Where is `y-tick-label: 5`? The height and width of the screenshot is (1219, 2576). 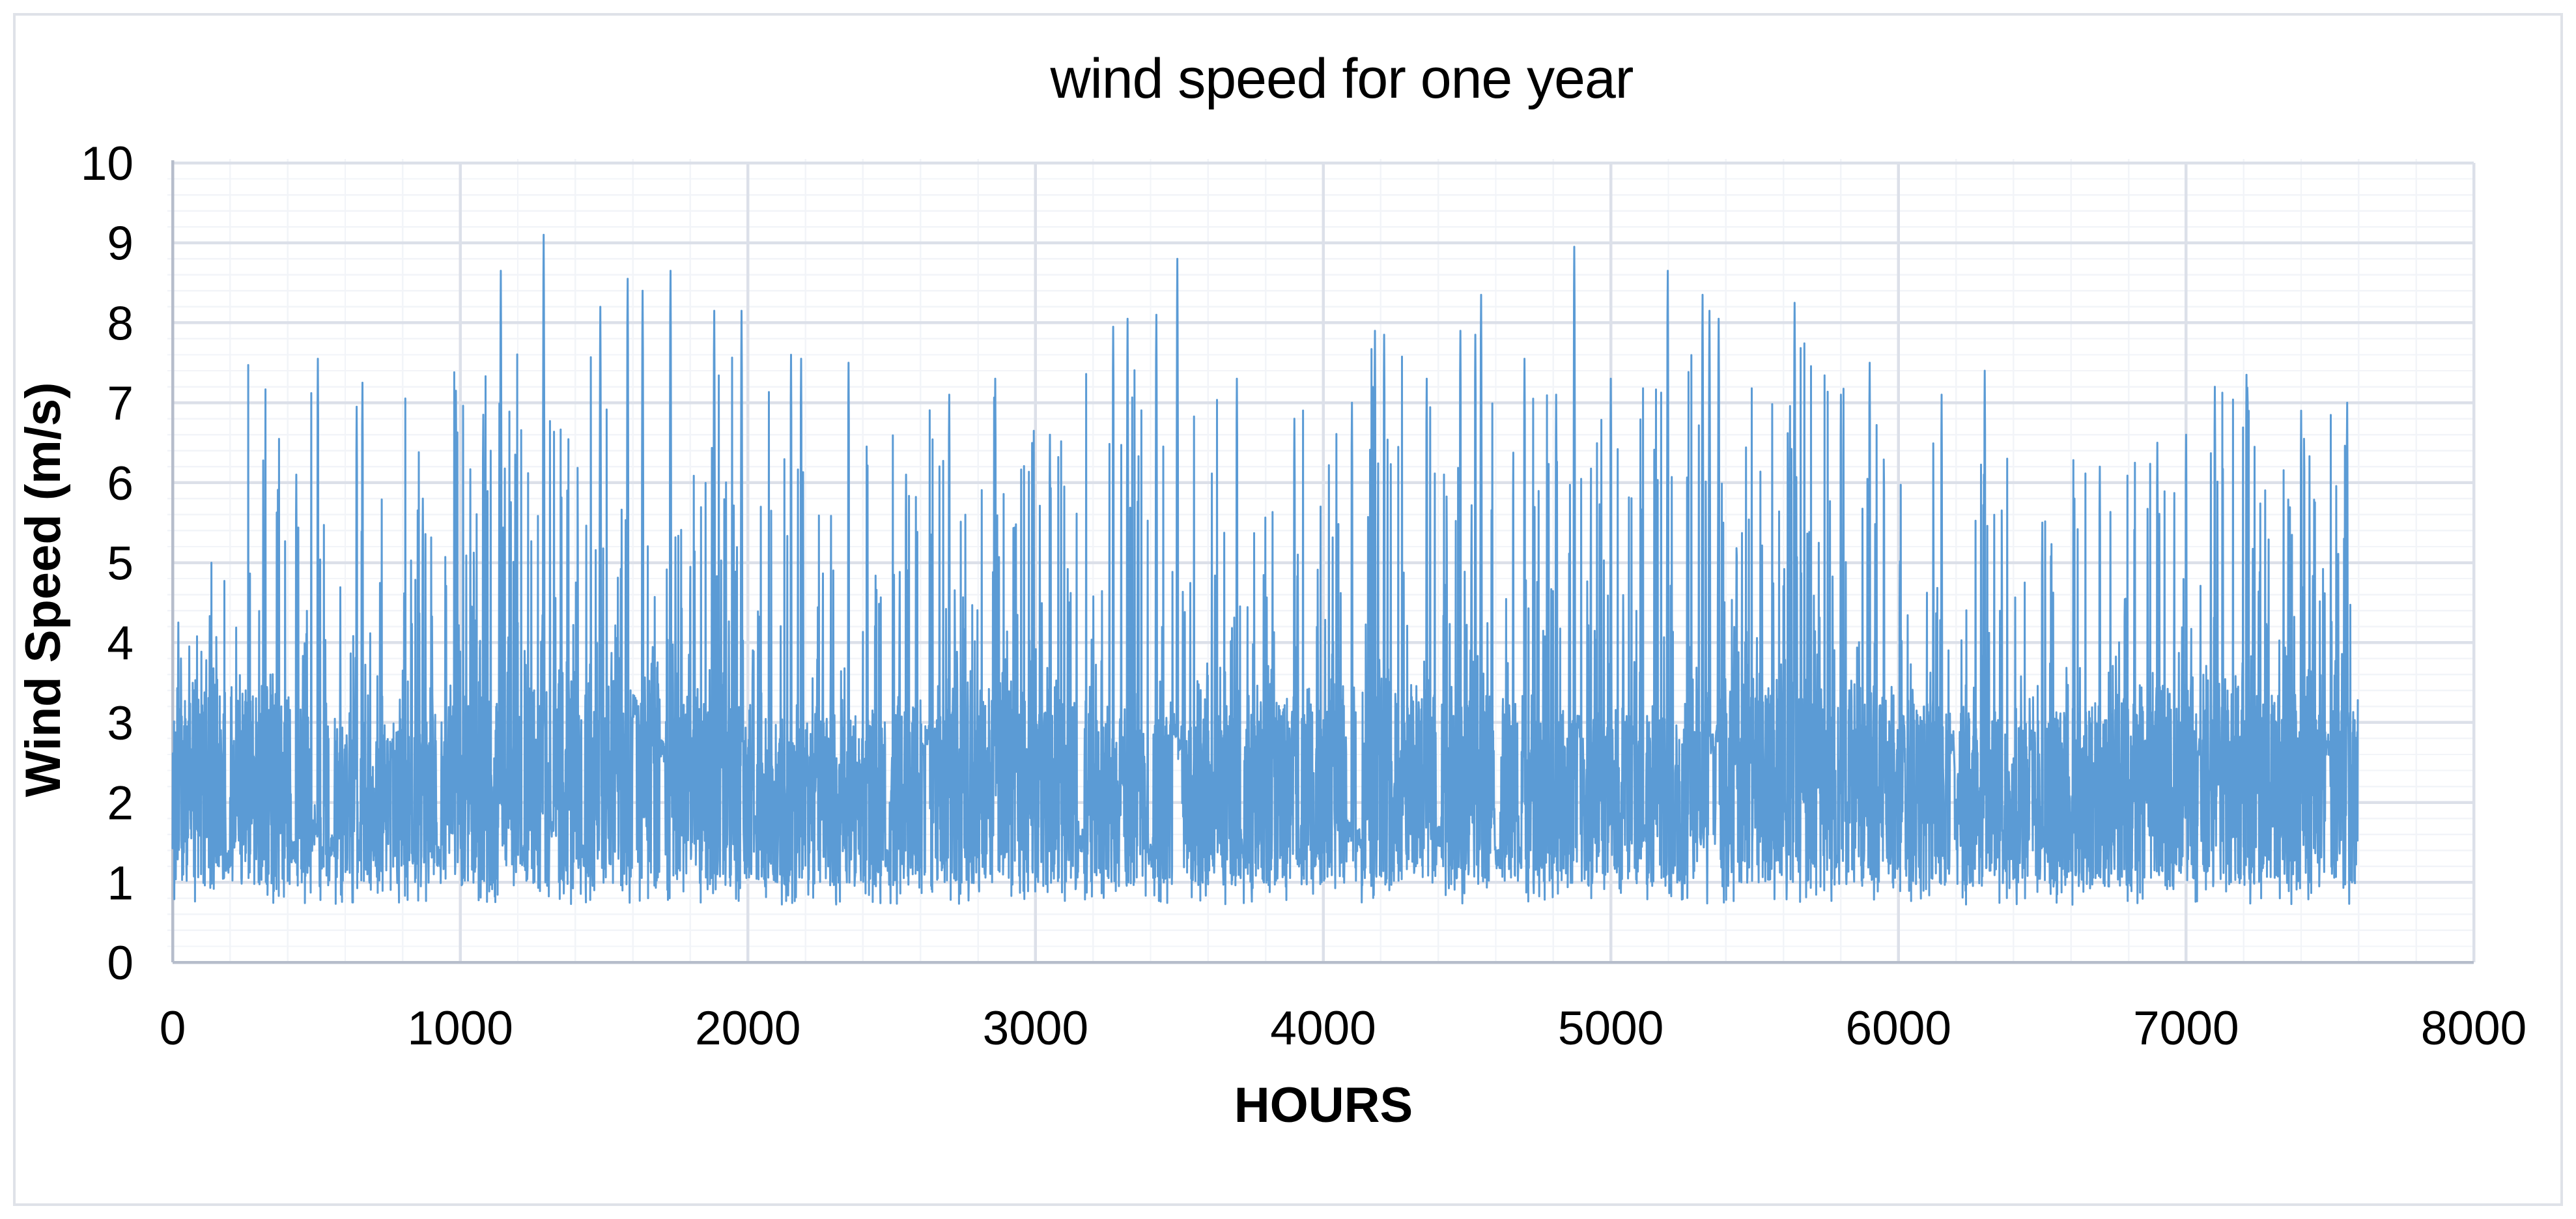
y-tick-label: 5 is located at coordinates (120, 564).